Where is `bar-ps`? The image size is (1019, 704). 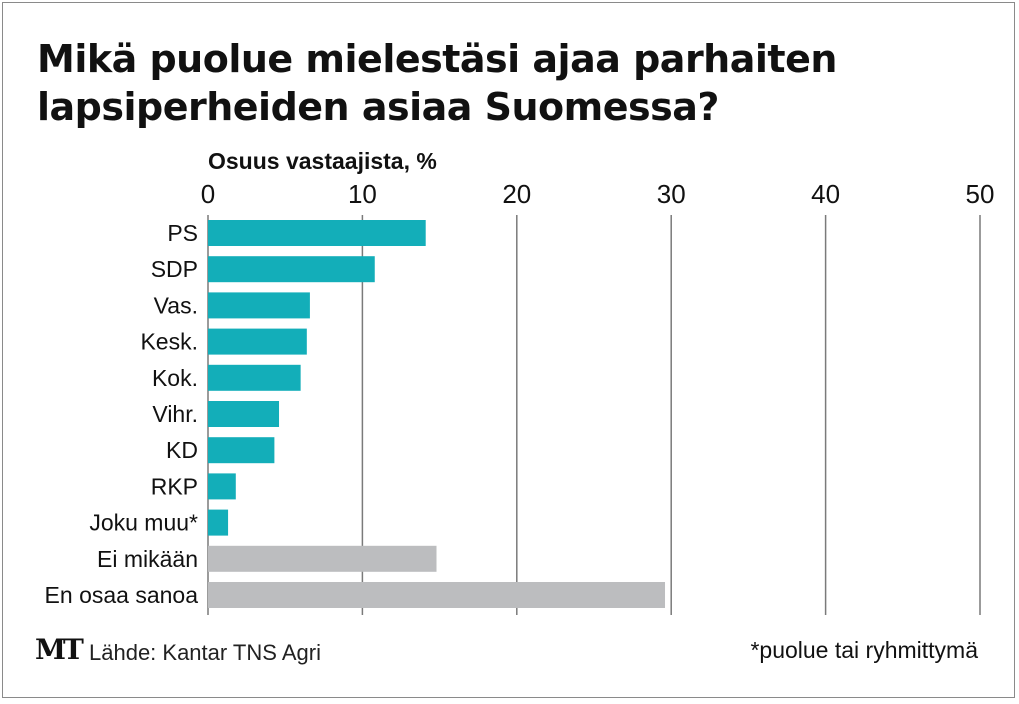 bar-ps is located at coordinates (317, 233).